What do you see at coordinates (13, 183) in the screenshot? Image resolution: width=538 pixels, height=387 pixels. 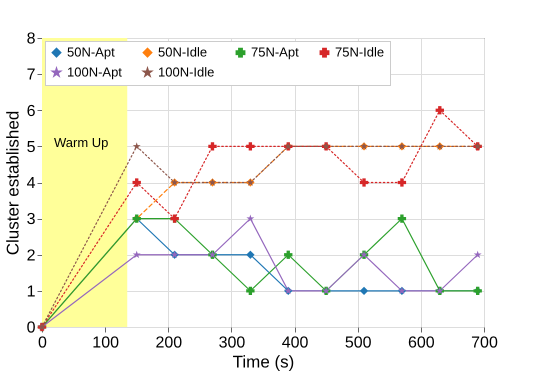 I see `y-axis-title: Cluster established` at bounding box center [13, 183].